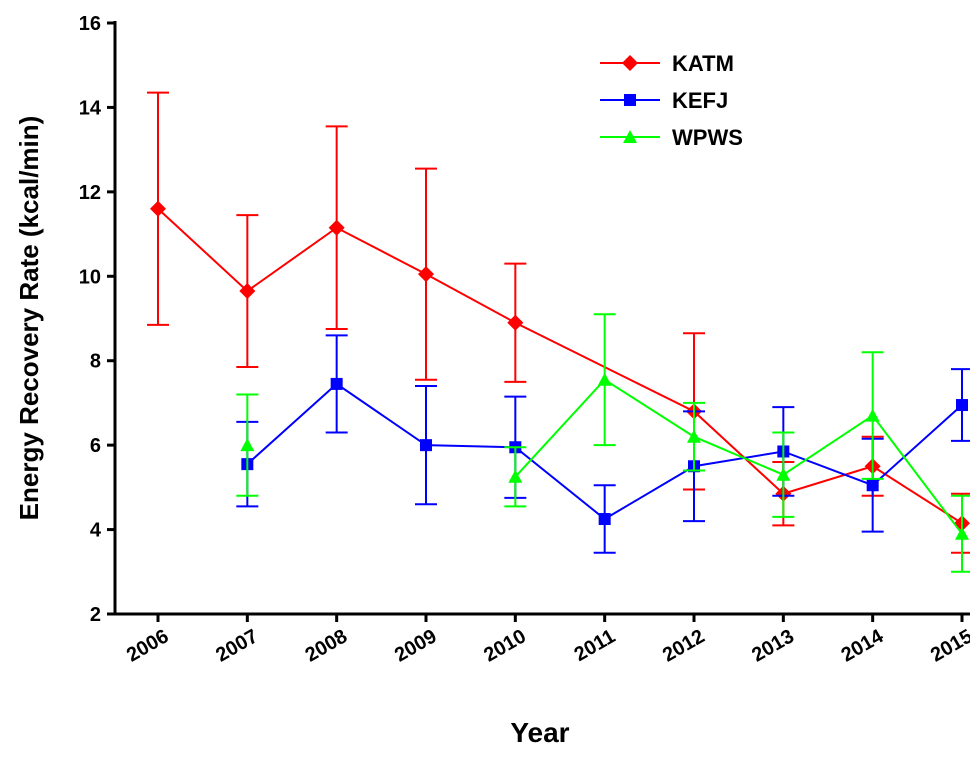  I want to click on x-axis-title: Year, so click(539, 732).